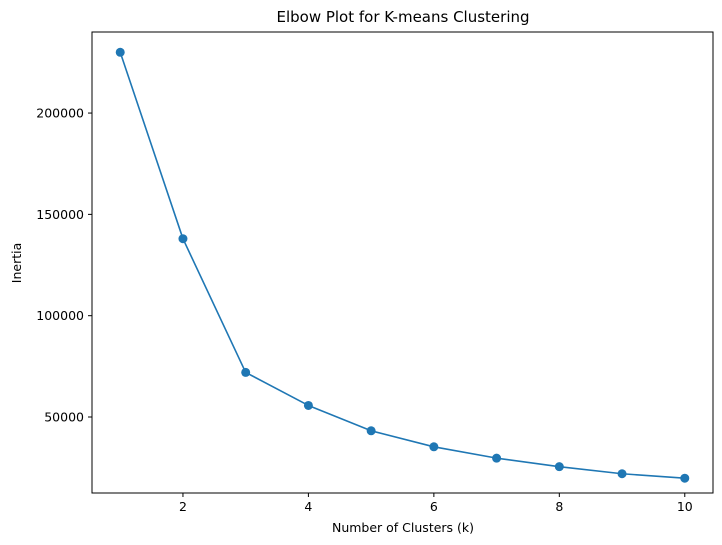  What do you see at coordinates (183, 506) in the screenshot?
I see `x-tick-label: 2` at bounding box center [183, 506].